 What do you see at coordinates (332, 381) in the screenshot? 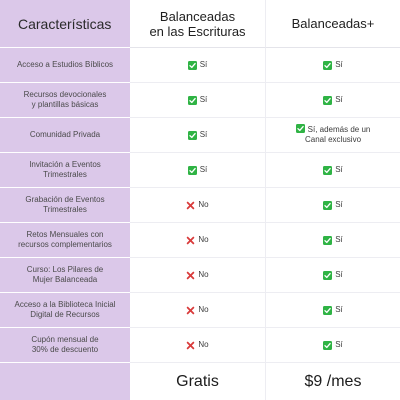
I see `plan2-price: $9 /mes` at bounding box center [332, 381].